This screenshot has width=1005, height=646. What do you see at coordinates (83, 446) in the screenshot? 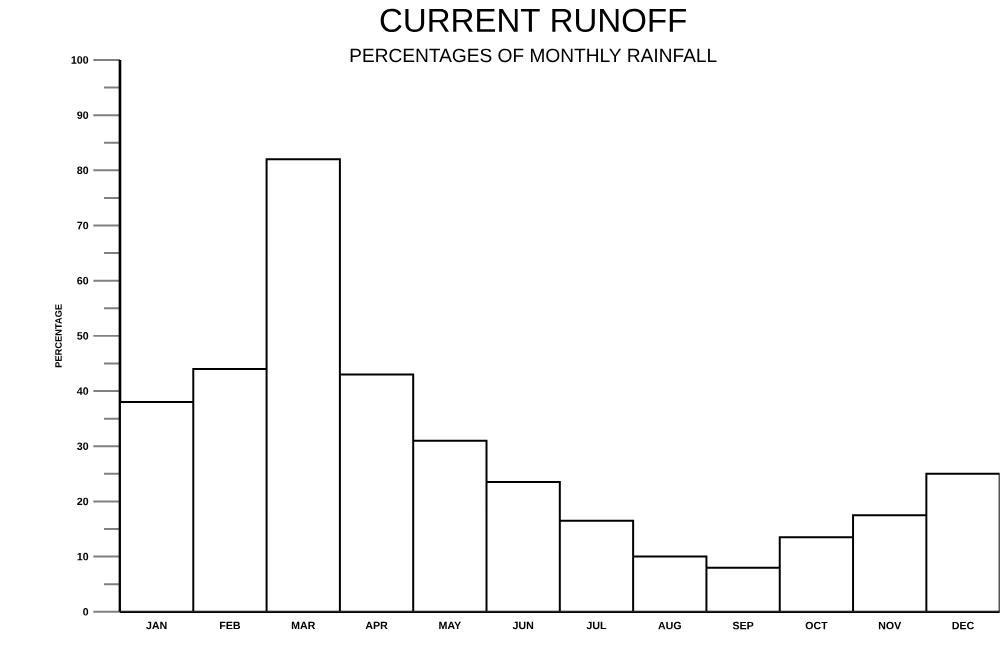
I see `y-tick-label: 30` at bounding box center [83, 446].